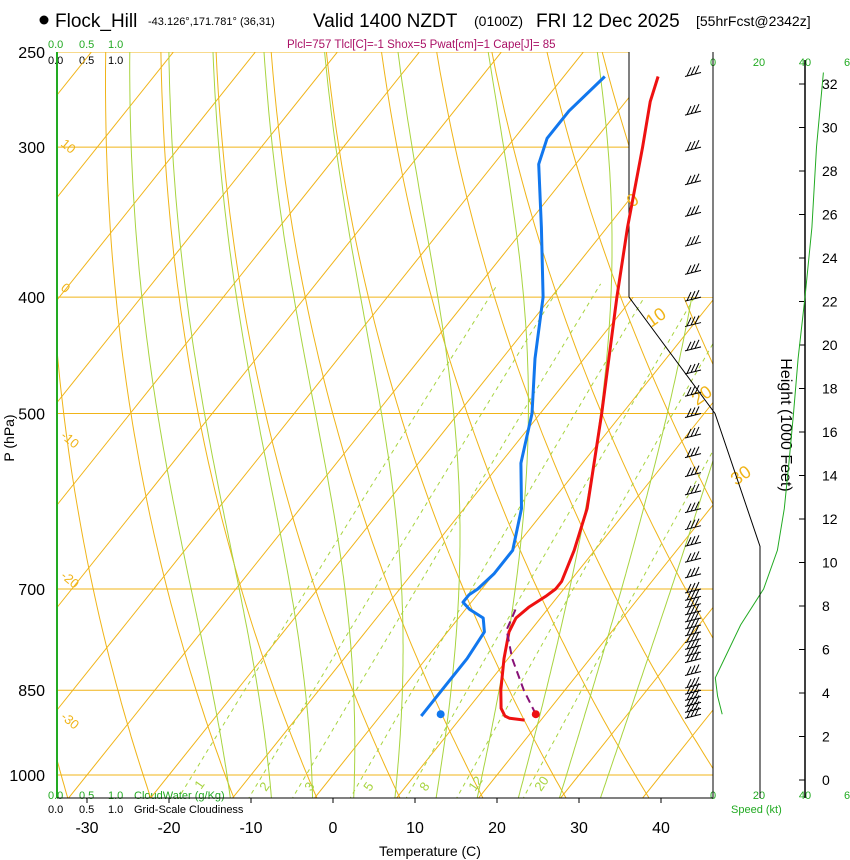 Image resolution: width=850 pixels, height=860 pixels. What do you see at coordinates (475, 783) in the screenshot?
I see `mixing-ratio-label: 12` at bounding box center [475, 783].